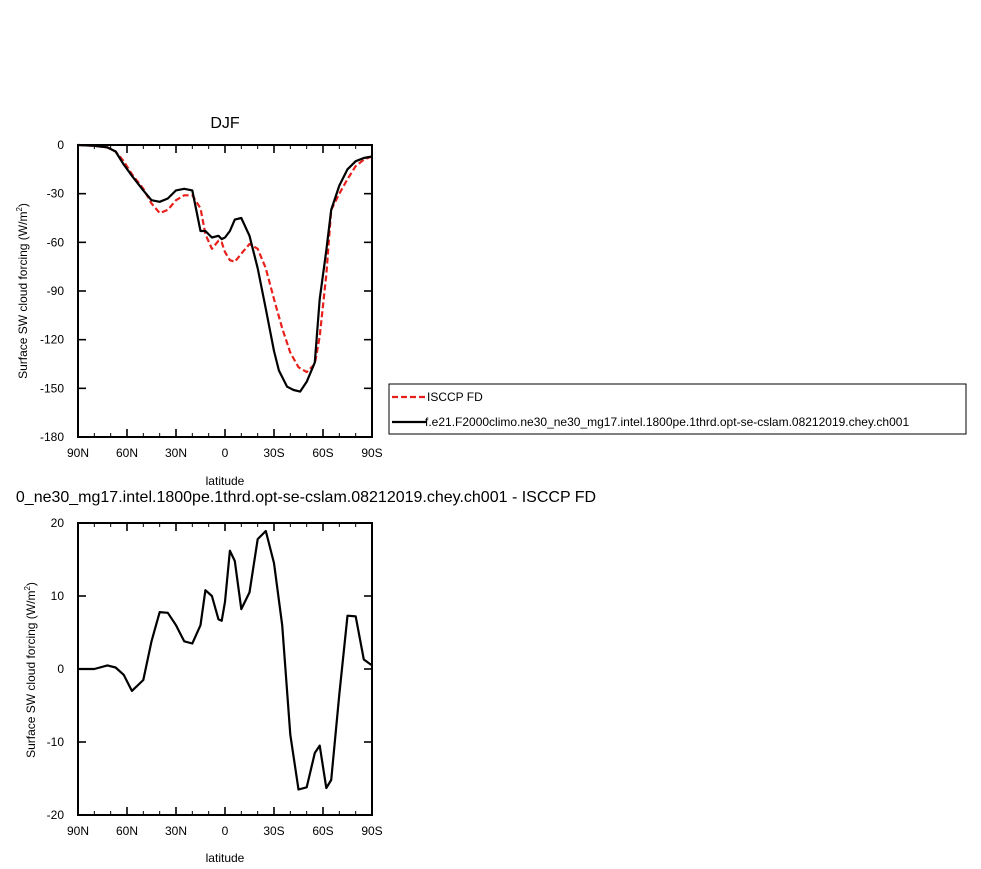 The width and height of the screenshot is (981, 869). I want to click on bottom-plot-frame, so click(225, 669).